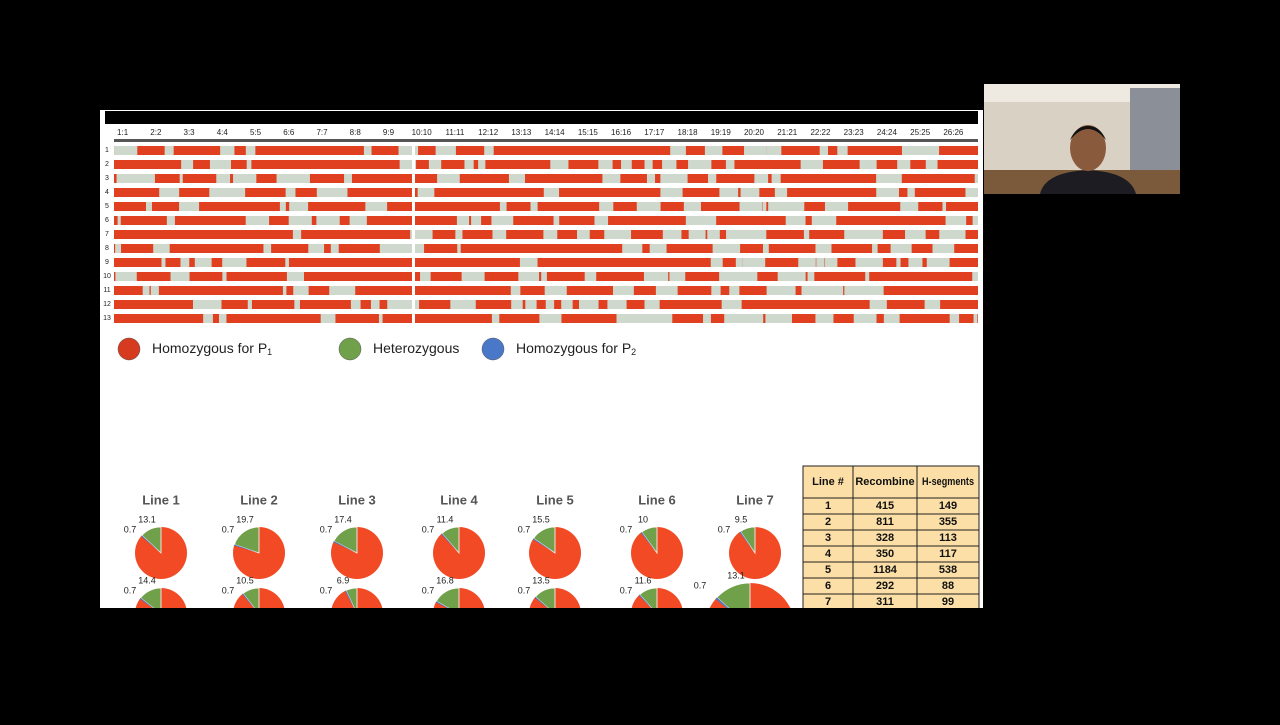 The image size is (1280, 725). I want to click on pie-het-label: 17.4, so click(343, 519).